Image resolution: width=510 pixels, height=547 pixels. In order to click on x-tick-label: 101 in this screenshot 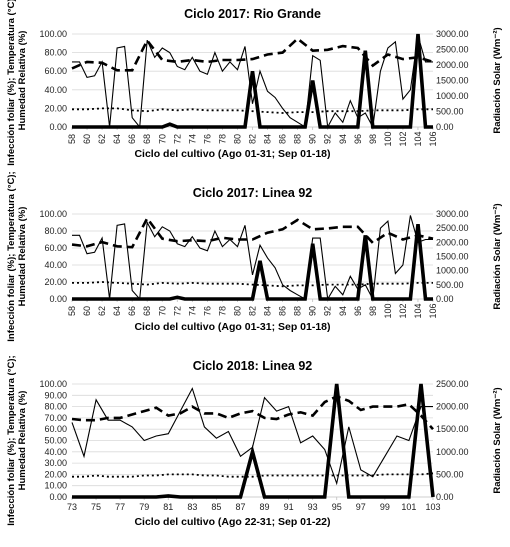, I will do `click(408, 507)`.